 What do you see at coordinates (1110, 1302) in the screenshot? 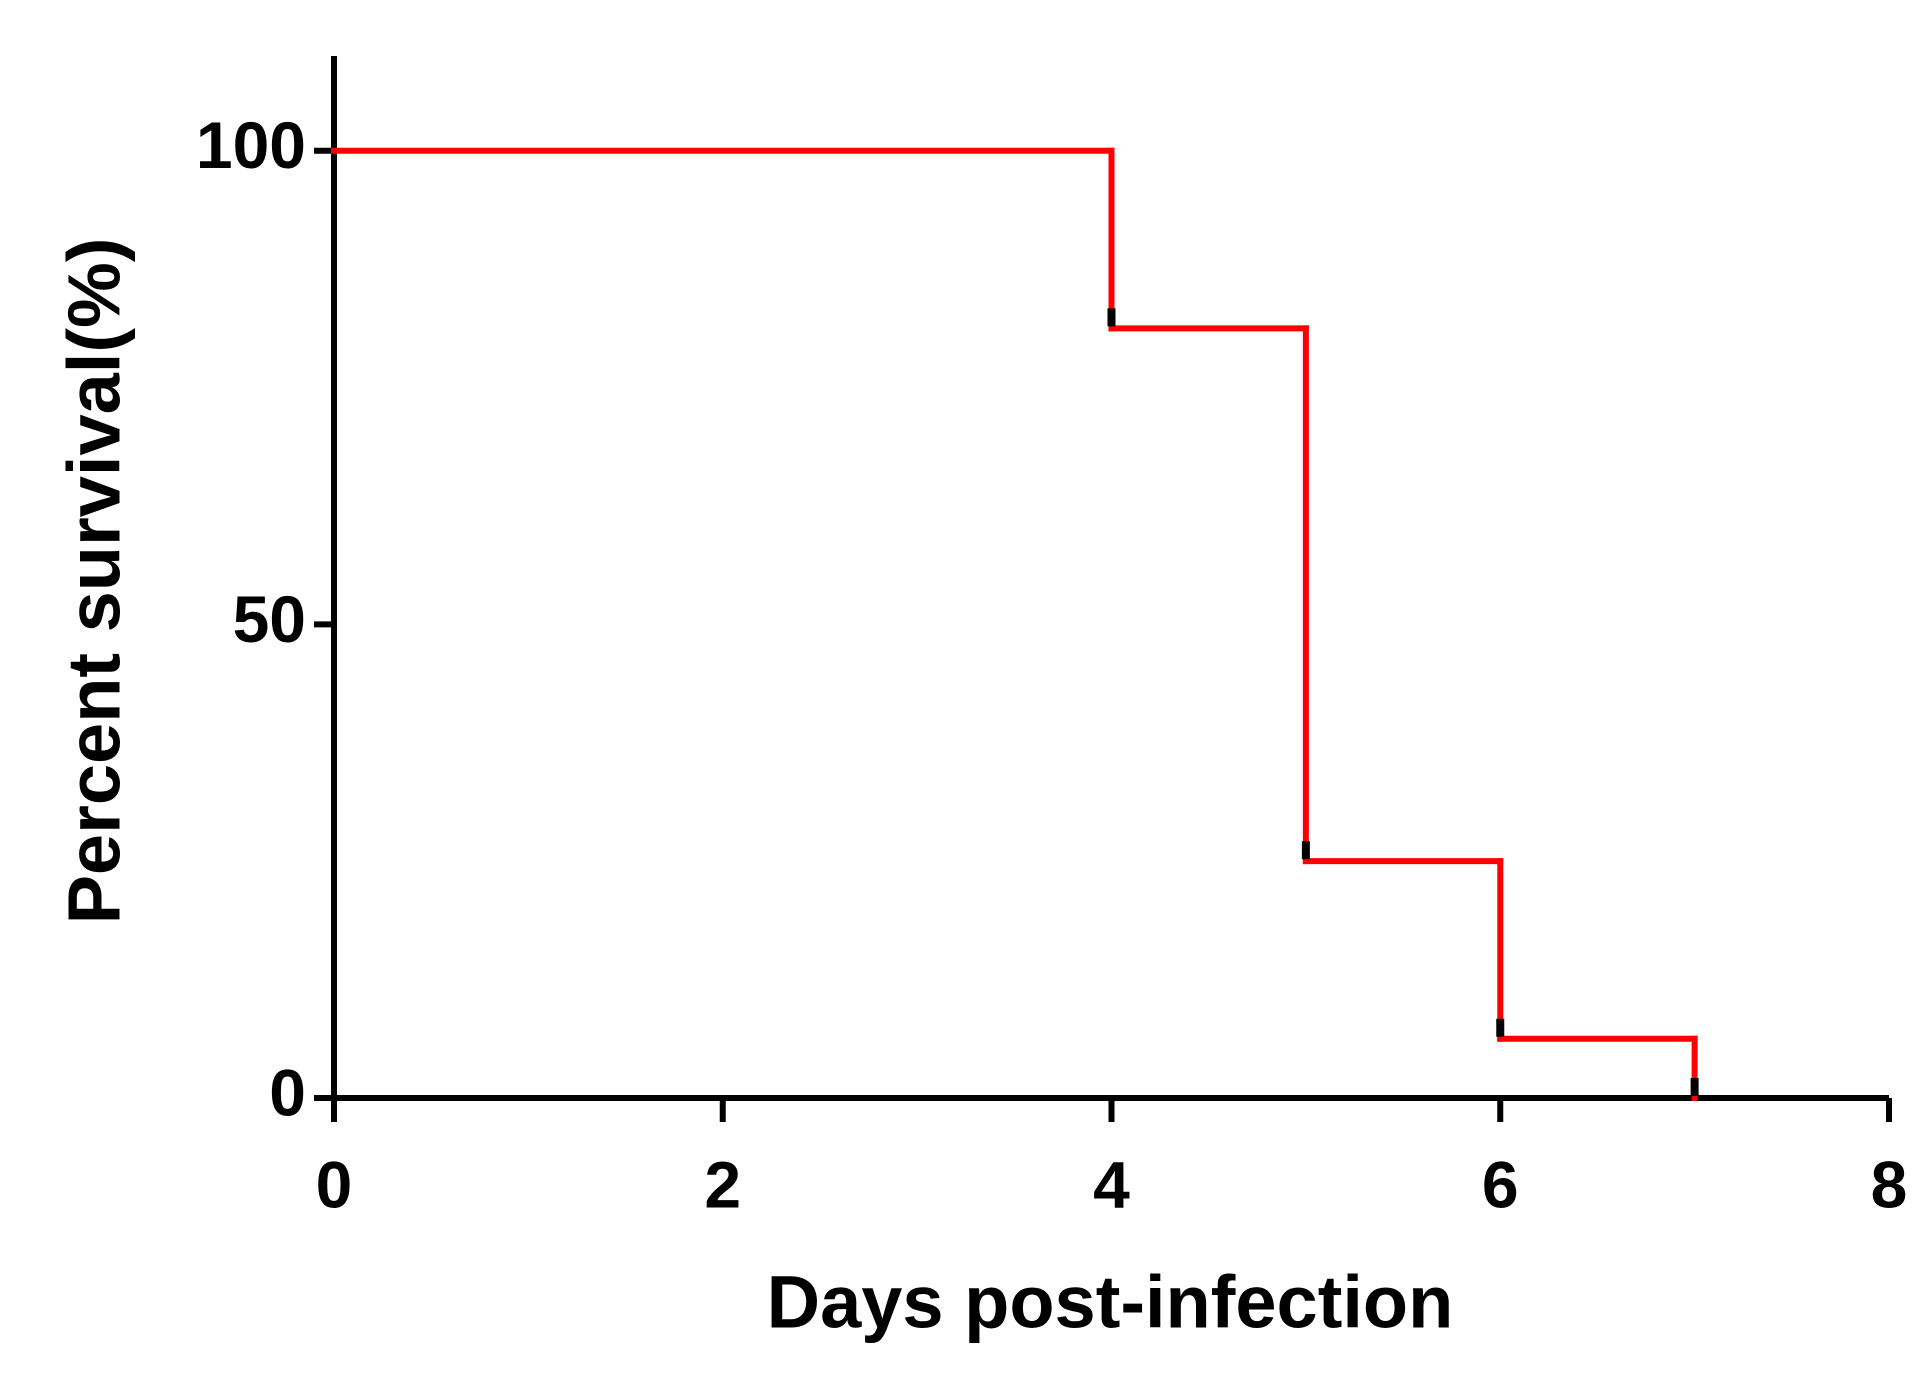
I see `x-axis-title: Days post-infection` at bounding box center [1110, 1302].